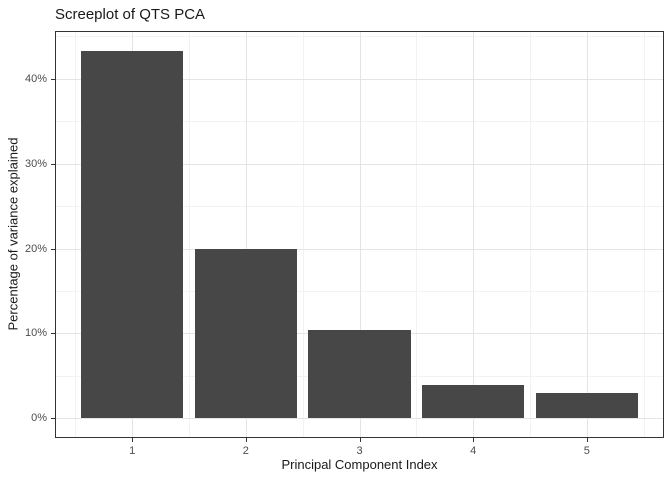 The height and width of the screenshot is (480, 672). I want to click on x-tick-label: 4, so click(473, 451).